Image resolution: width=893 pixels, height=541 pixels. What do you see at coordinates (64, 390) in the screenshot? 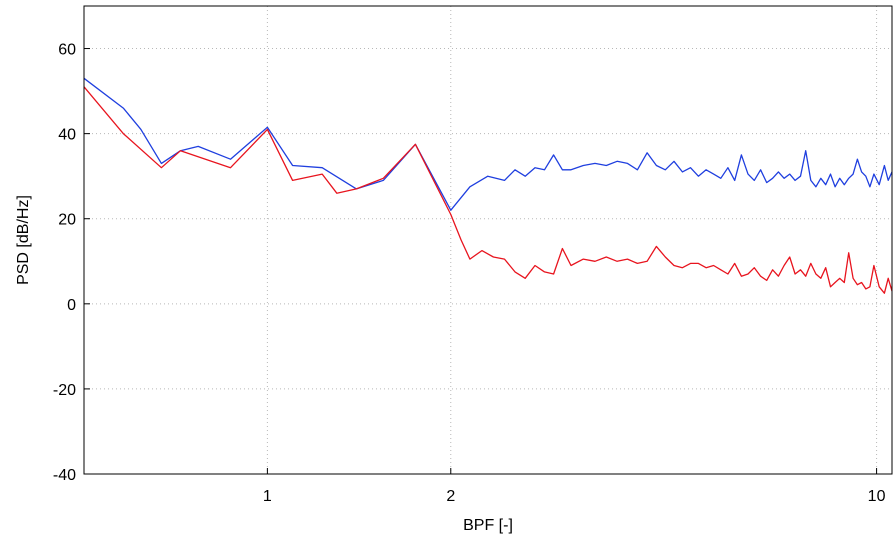
I see `y-tick-label: -20` at bounding box center [64, 390].